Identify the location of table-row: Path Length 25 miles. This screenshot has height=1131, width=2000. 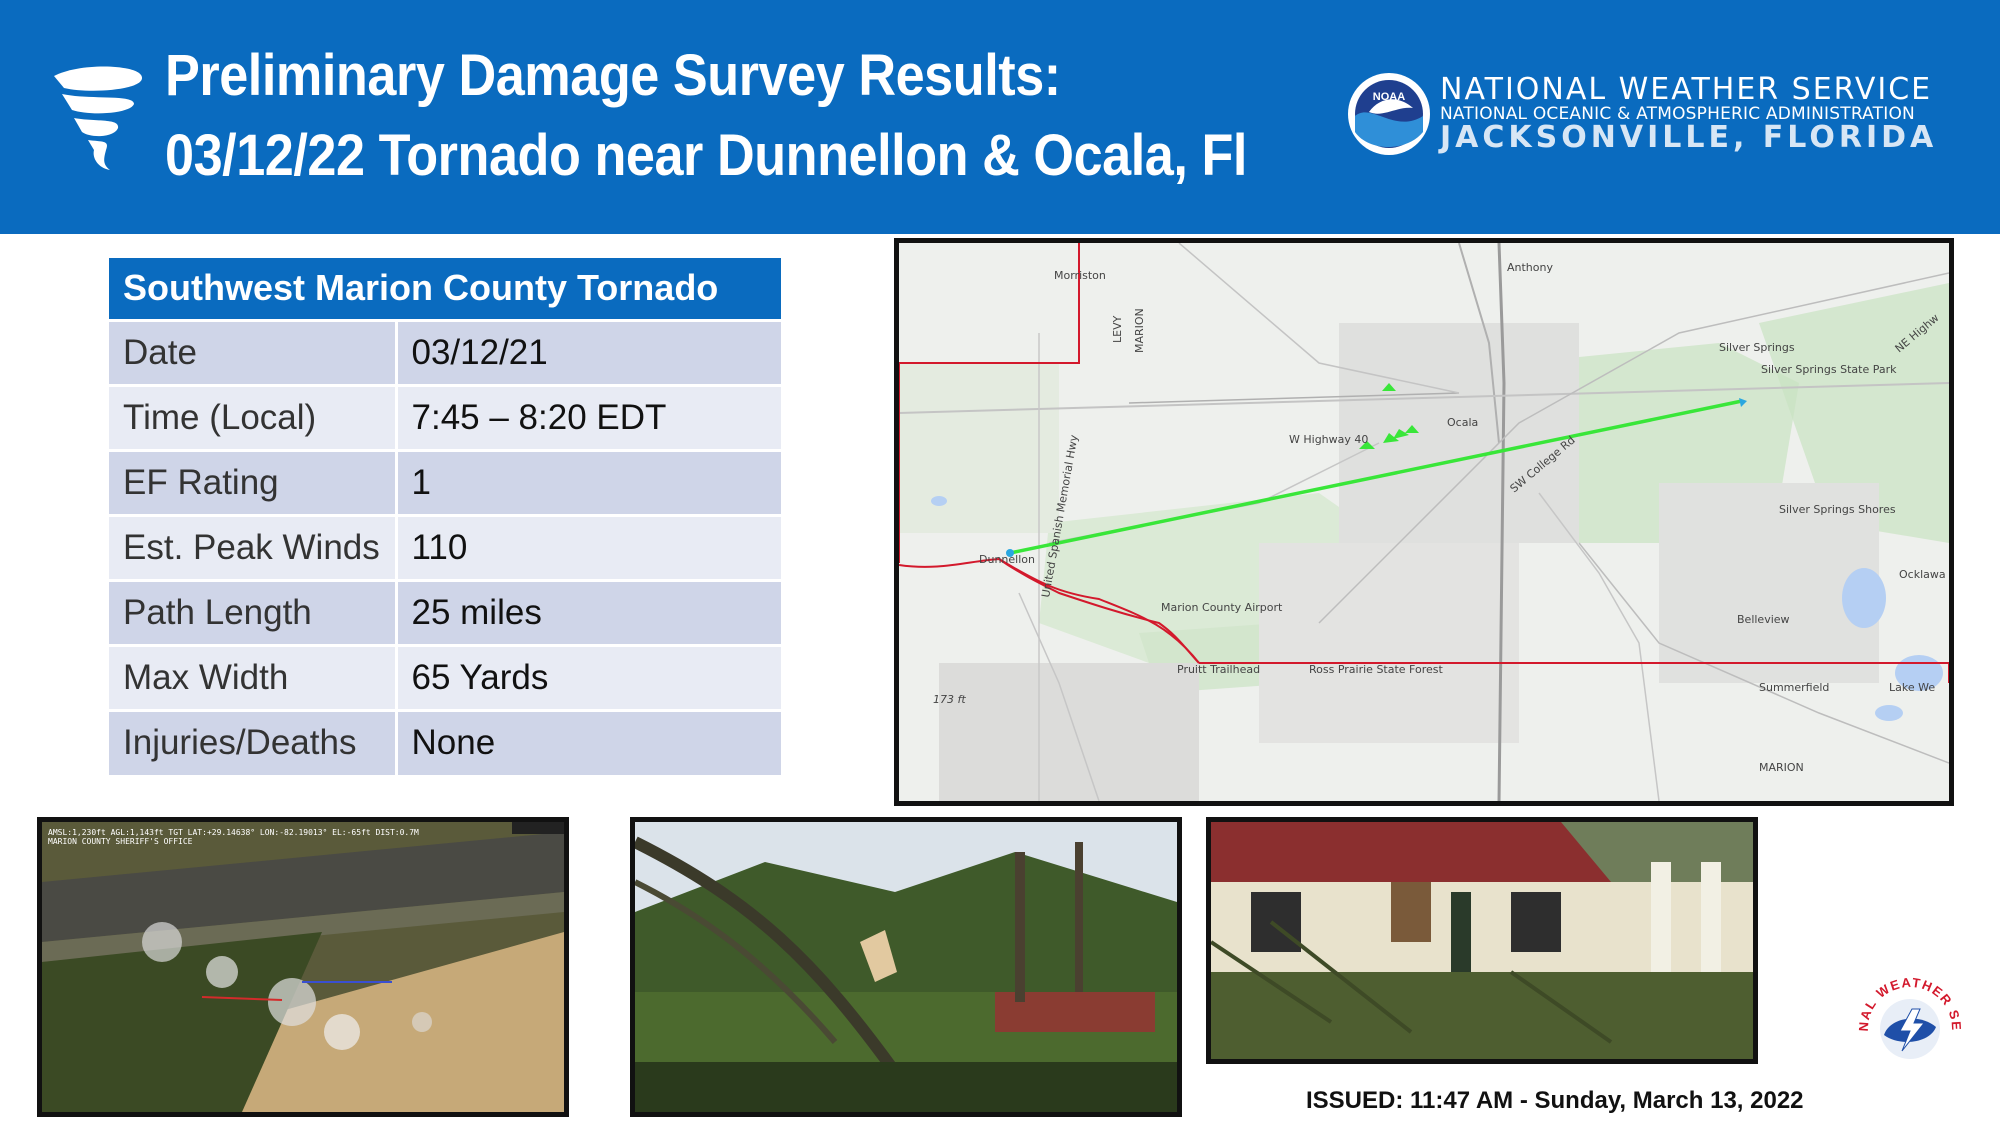
(445, 611).